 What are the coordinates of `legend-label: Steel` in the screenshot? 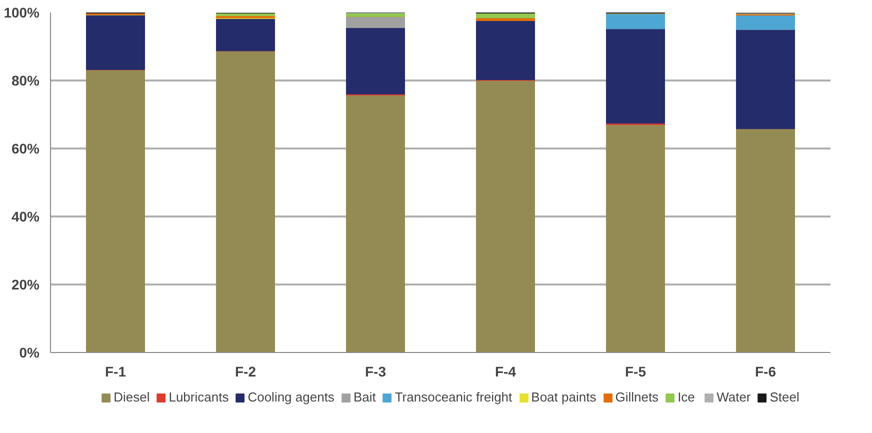 It's located at (785, 397).